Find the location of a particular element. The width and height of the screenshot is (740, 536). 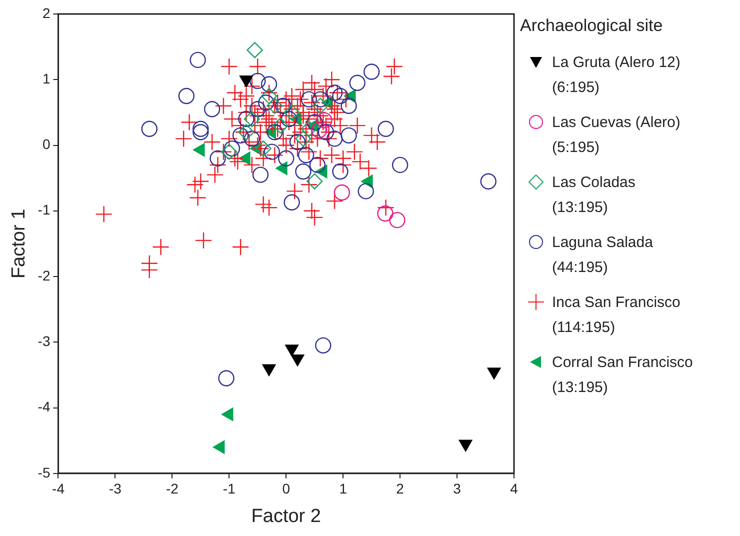

y-tick-label: 0 is located at coordinates (46, 144).